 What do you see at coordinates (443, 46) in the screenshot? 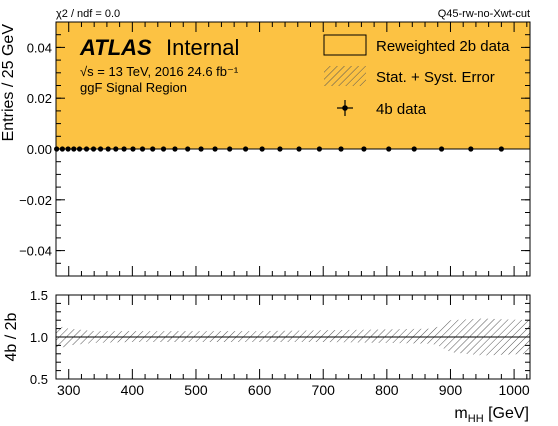
I see `legend-label-2b: Reweighted 2b data` at bounding box center [443, 46].